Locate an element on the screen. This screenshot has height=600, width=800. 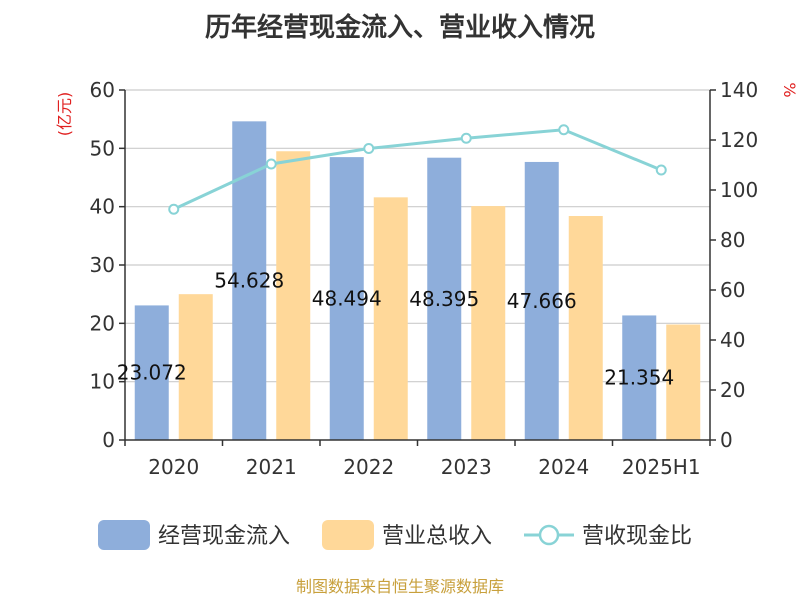
y-right-tick-label-6: 120 is located at coordinates (739, 140).